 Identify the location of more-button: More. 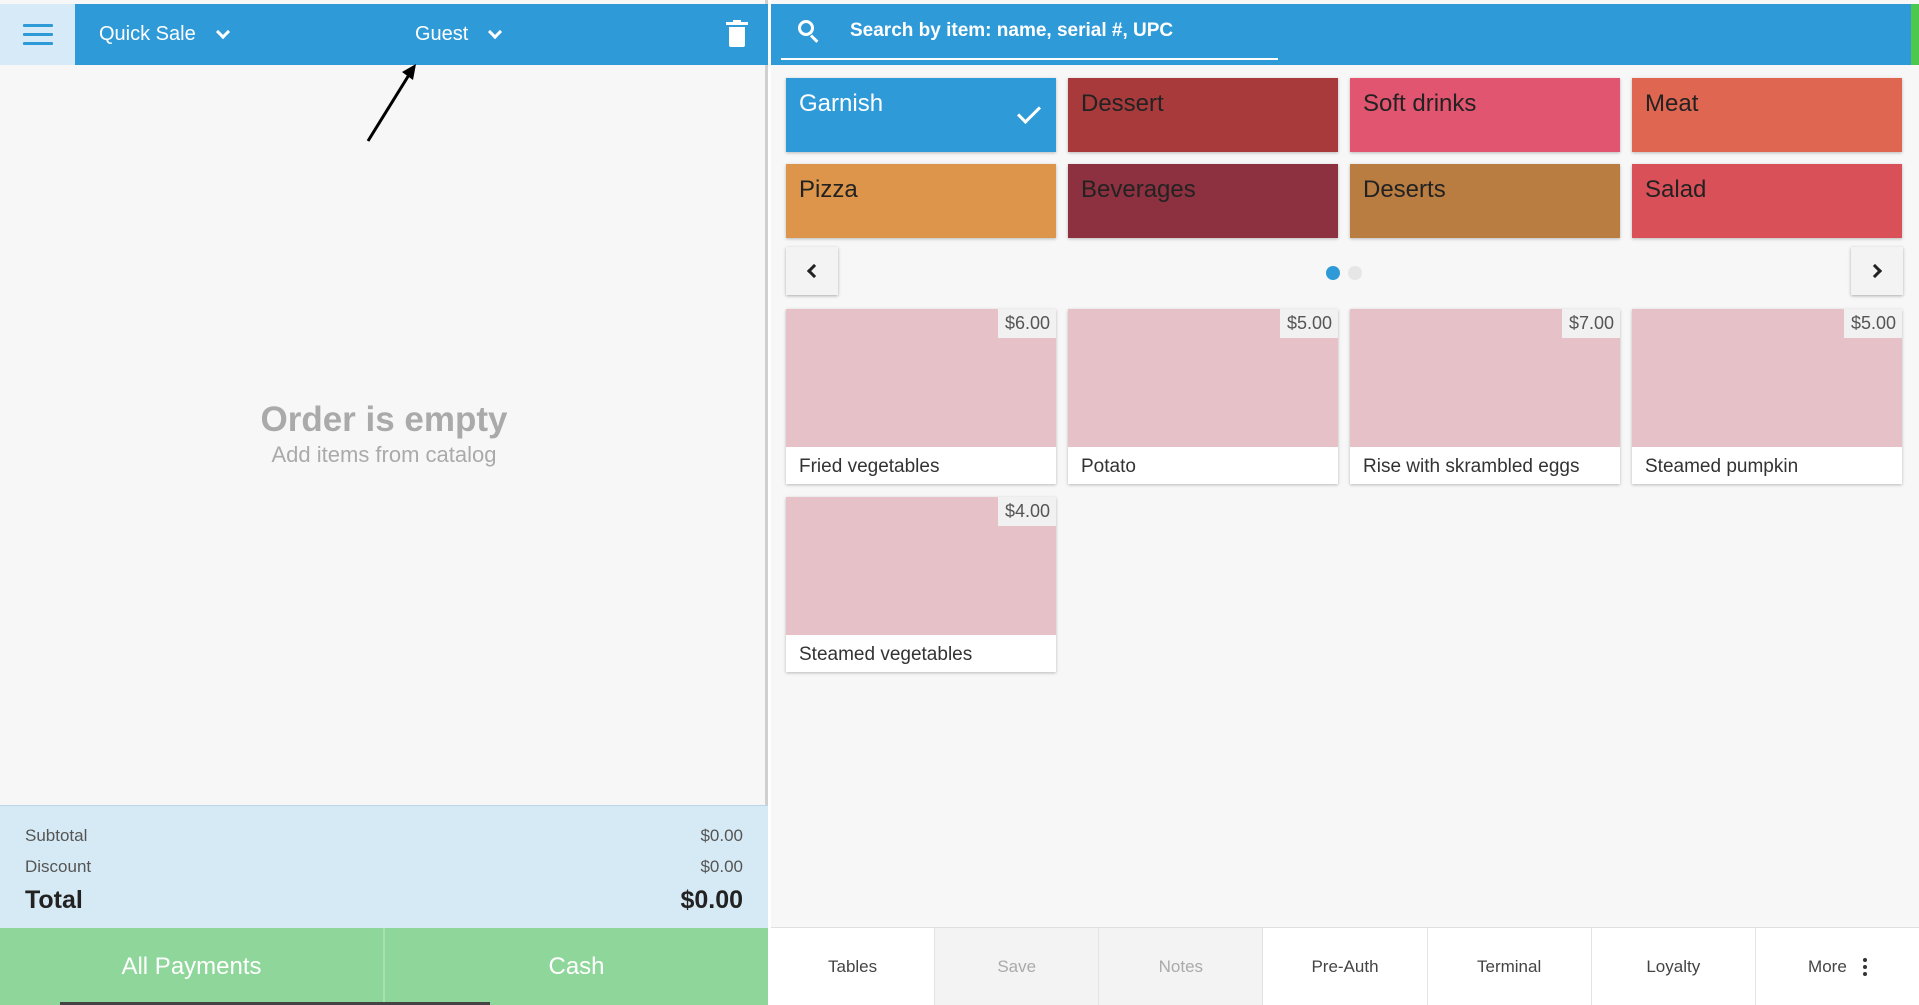
(1837, 966).